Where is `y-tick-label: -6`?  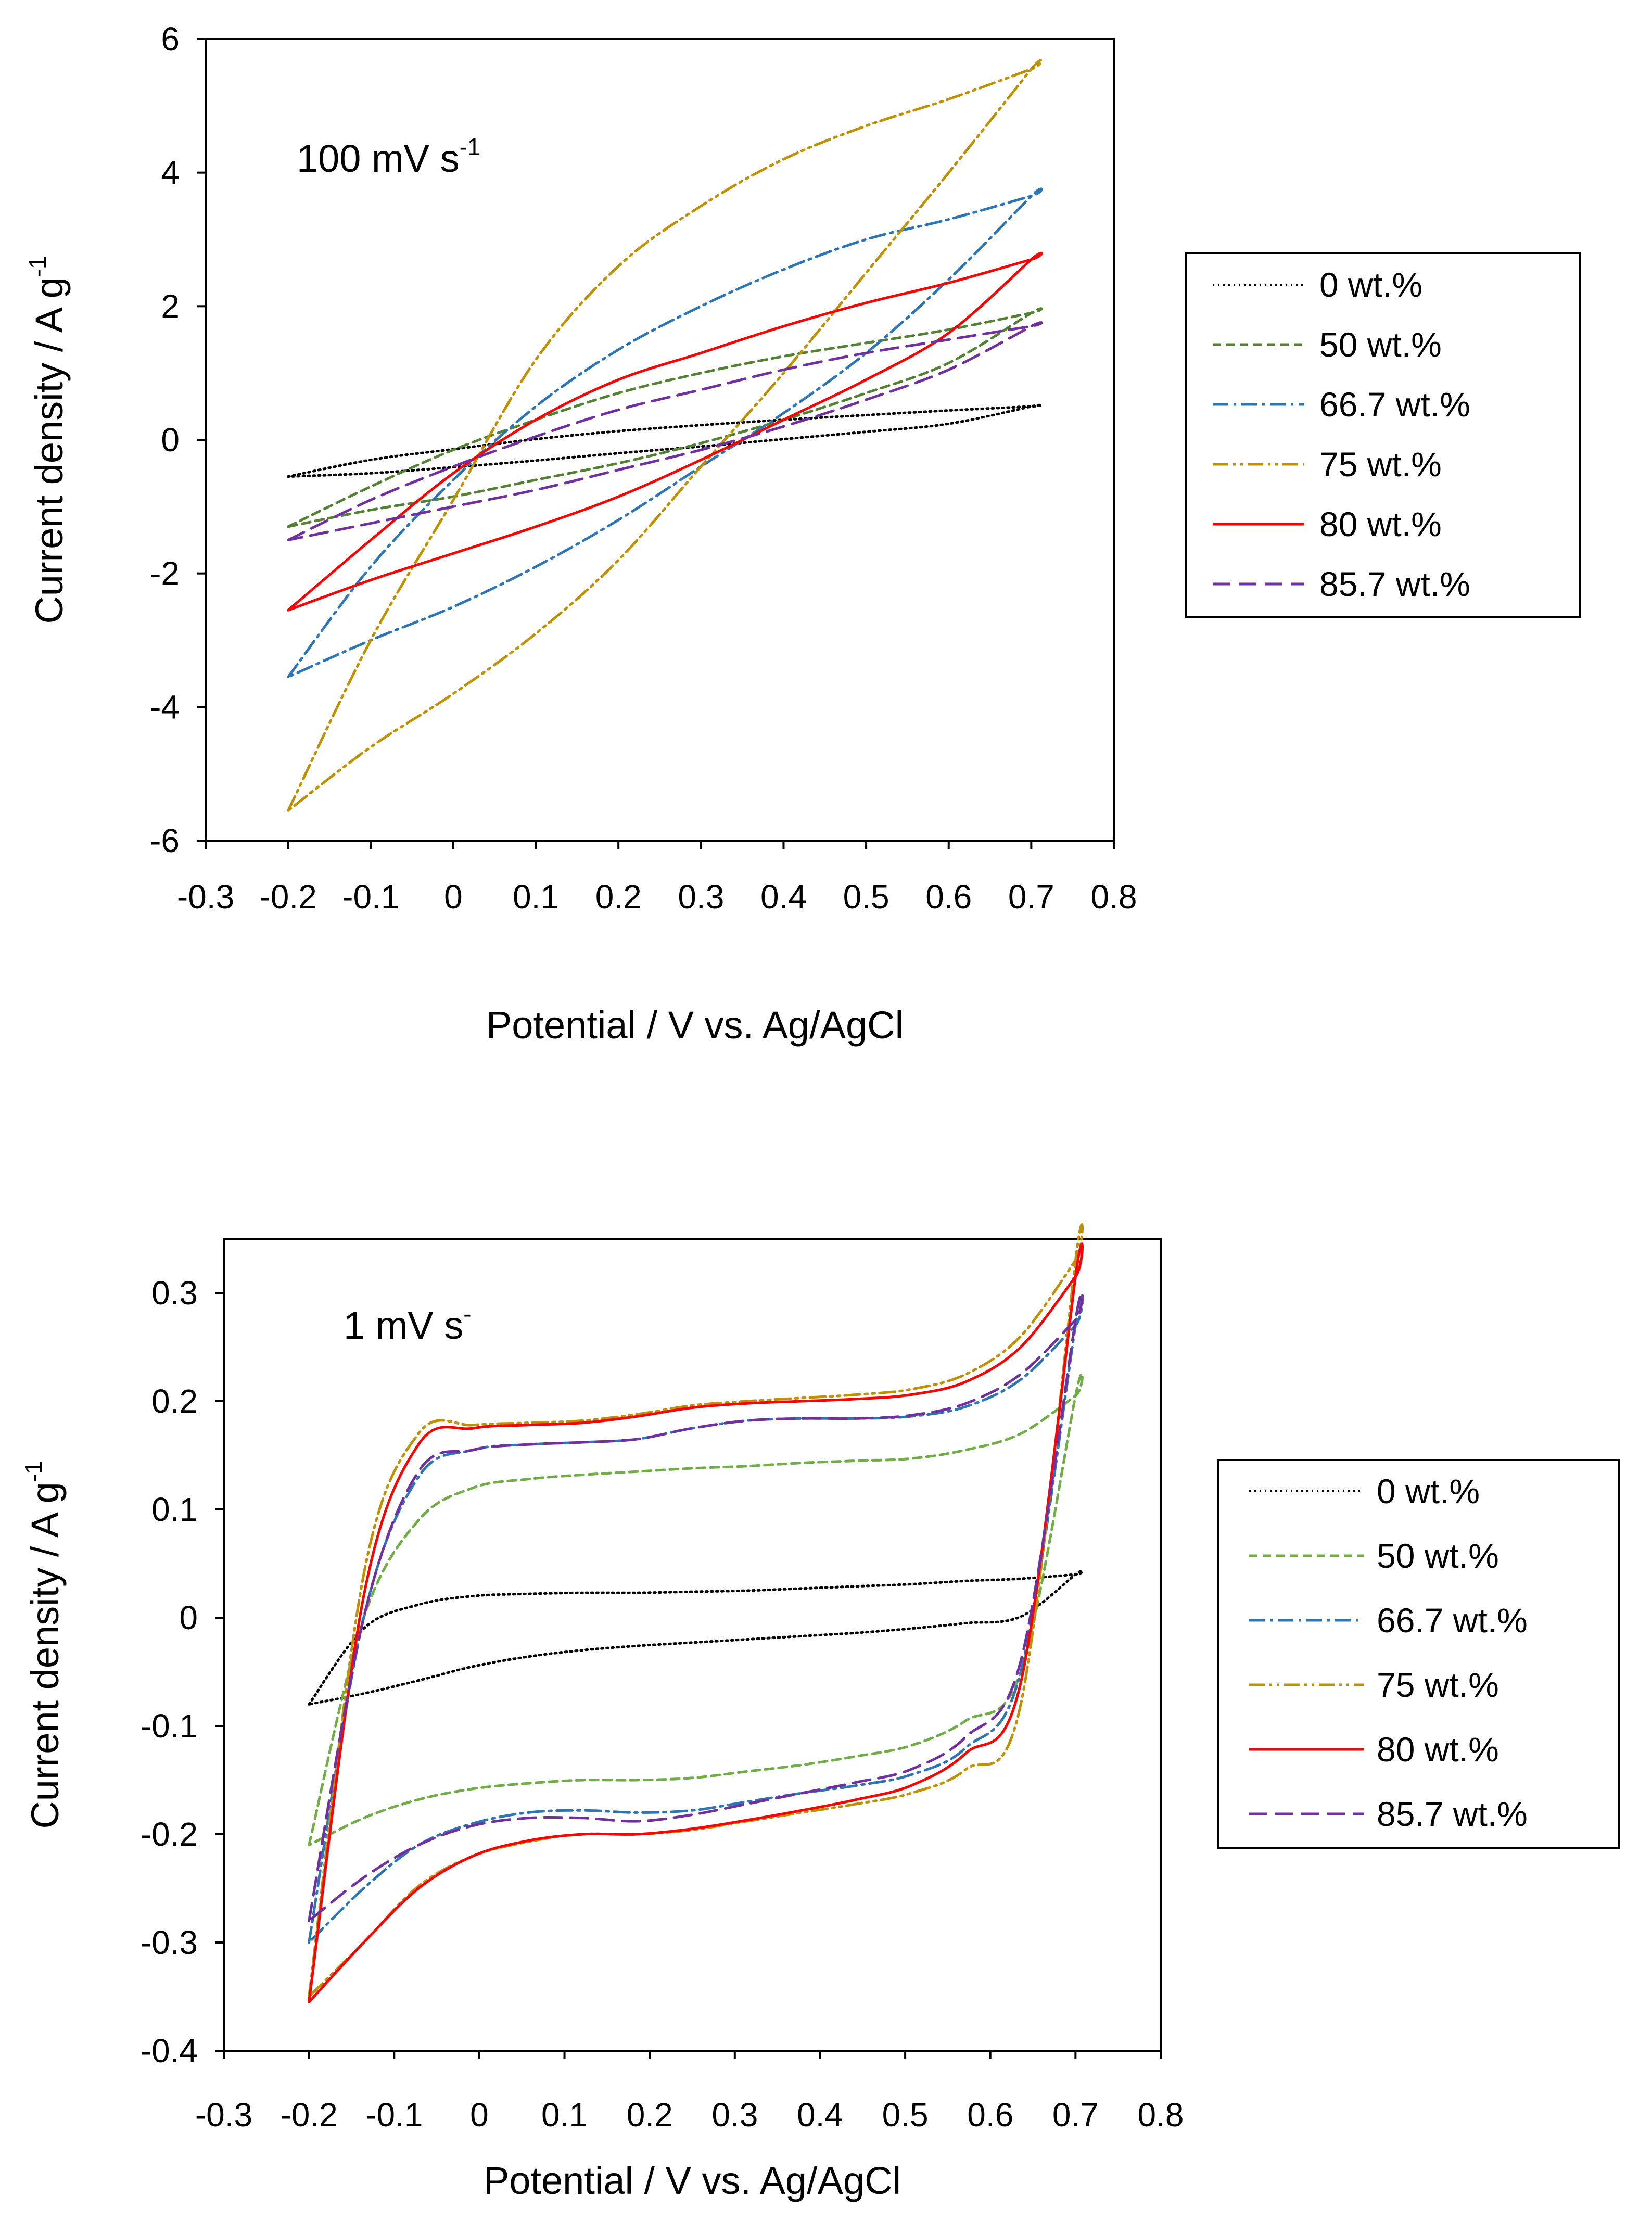
y-tick-label: -6 is located at coordinates (165, 840).